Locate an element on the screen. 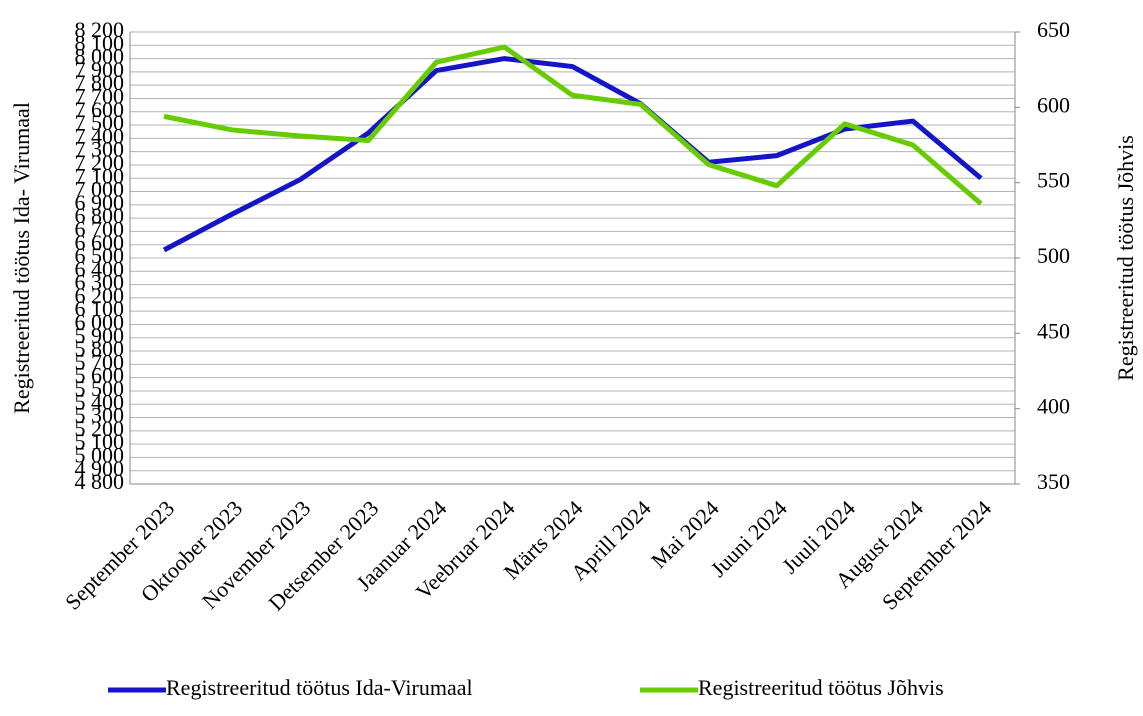 This screenshot has width=1143, height=716. legend-label: Registreeritud töötus Jõhvis is located at coordinates (821, 687).